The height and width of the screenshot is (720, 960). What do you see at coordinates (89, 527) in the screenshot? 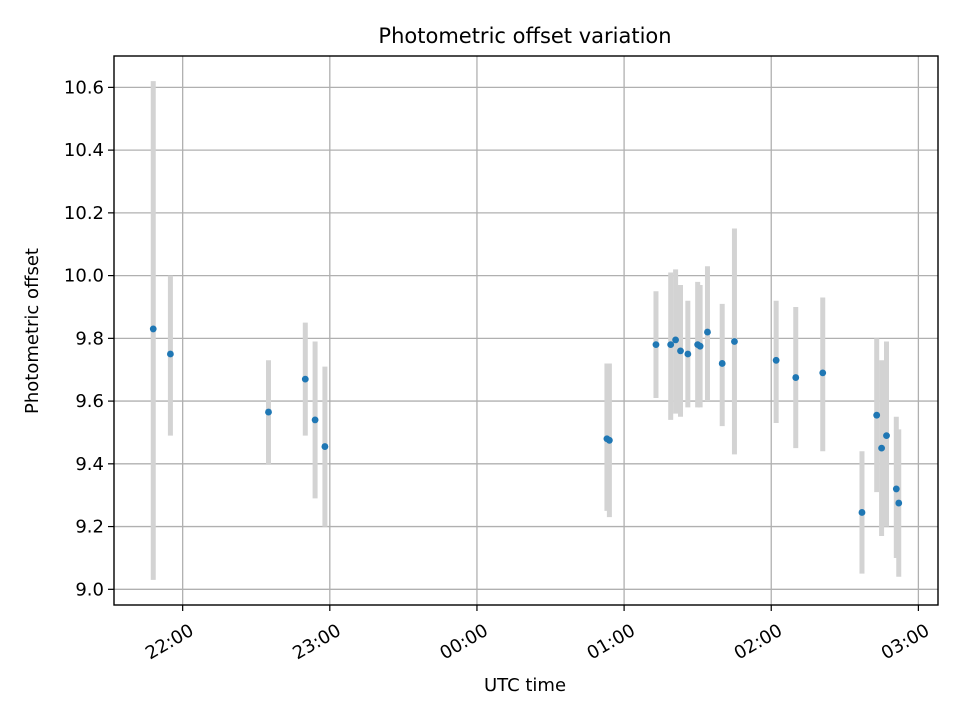
I see `y-tick-label: 9.2` at bounding box center [89, 527].